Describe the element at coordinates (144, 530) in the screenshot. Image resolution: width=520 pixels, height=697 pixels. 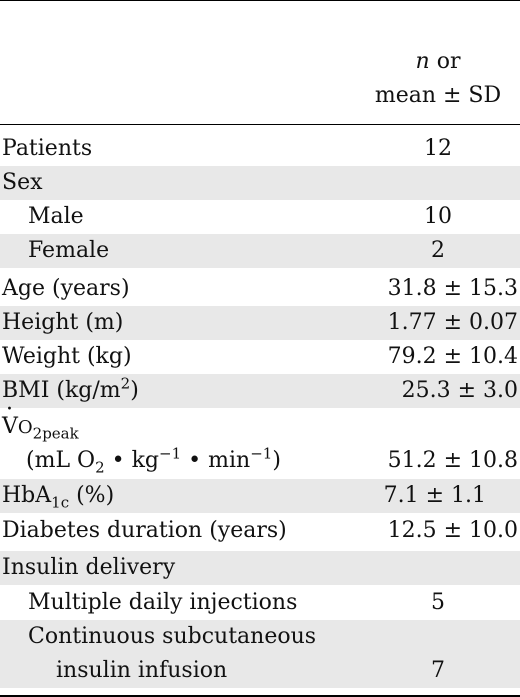
I see `row-label: Diabetes duration (years)` at that location.